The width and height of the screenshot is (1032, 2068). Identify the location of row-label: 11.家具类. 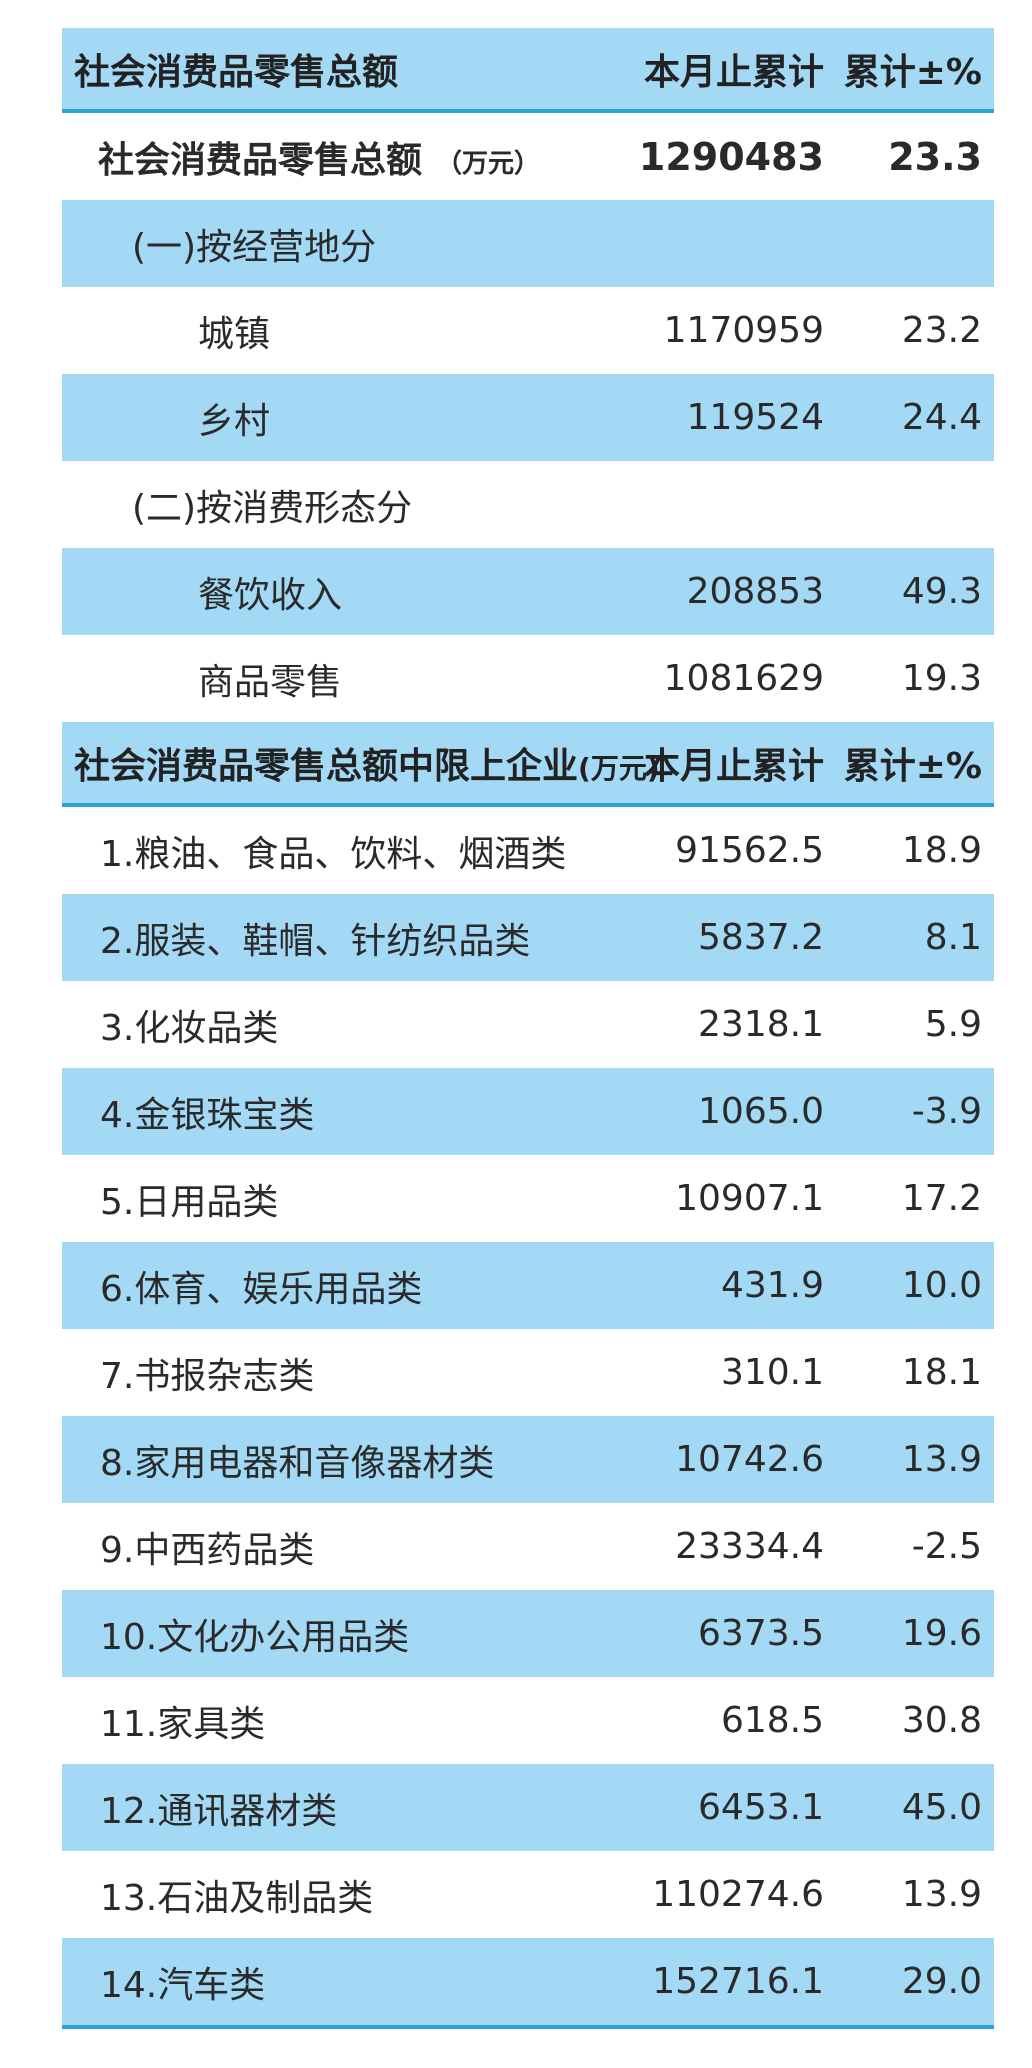
(183, 1724).